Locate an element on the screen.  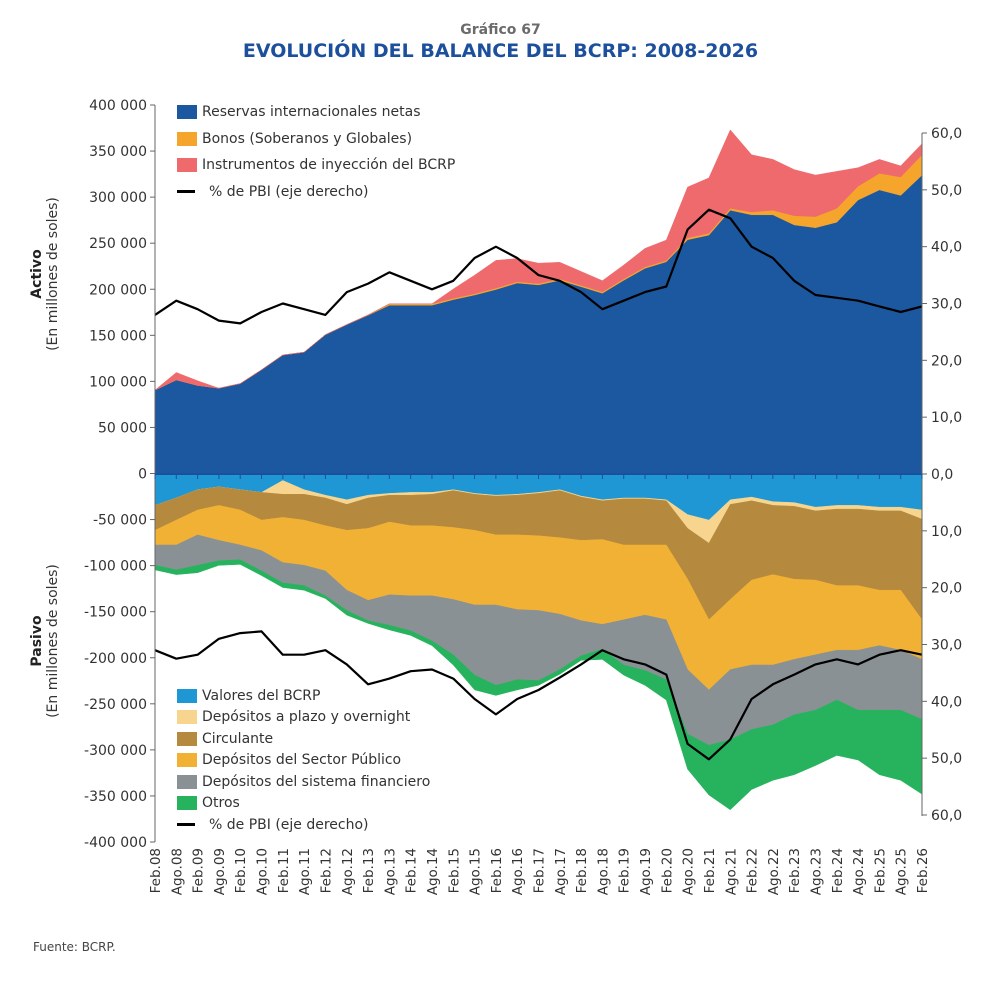
y-label-activo: Activo (En millones de soles) is located at coordinates (45, 274).